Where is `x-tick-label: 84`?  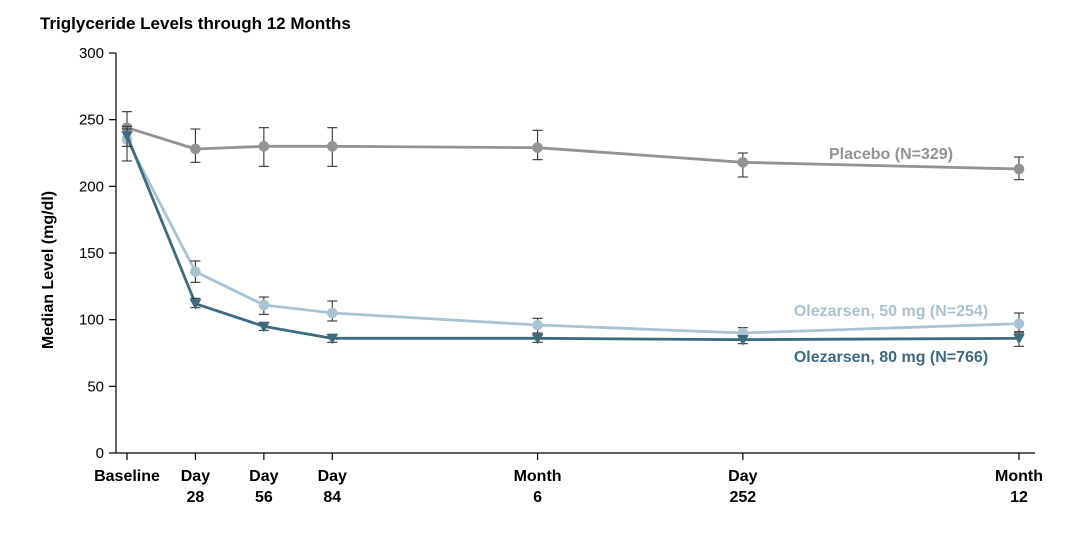
x-tick-label: 84 is located at coordinates (332, 497).